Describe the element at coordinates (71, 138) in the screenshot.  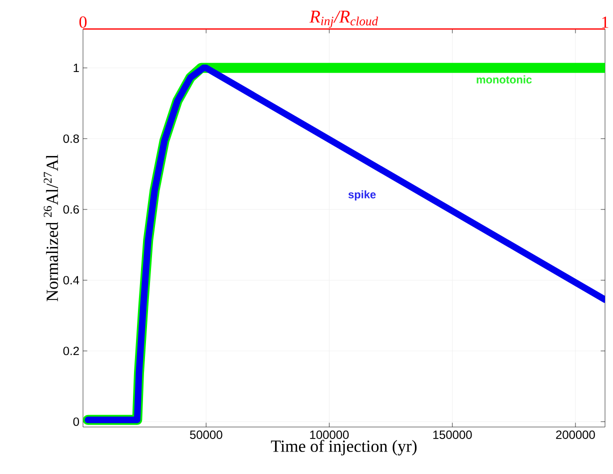
I see `y-tick-label: 0.8` at that location.